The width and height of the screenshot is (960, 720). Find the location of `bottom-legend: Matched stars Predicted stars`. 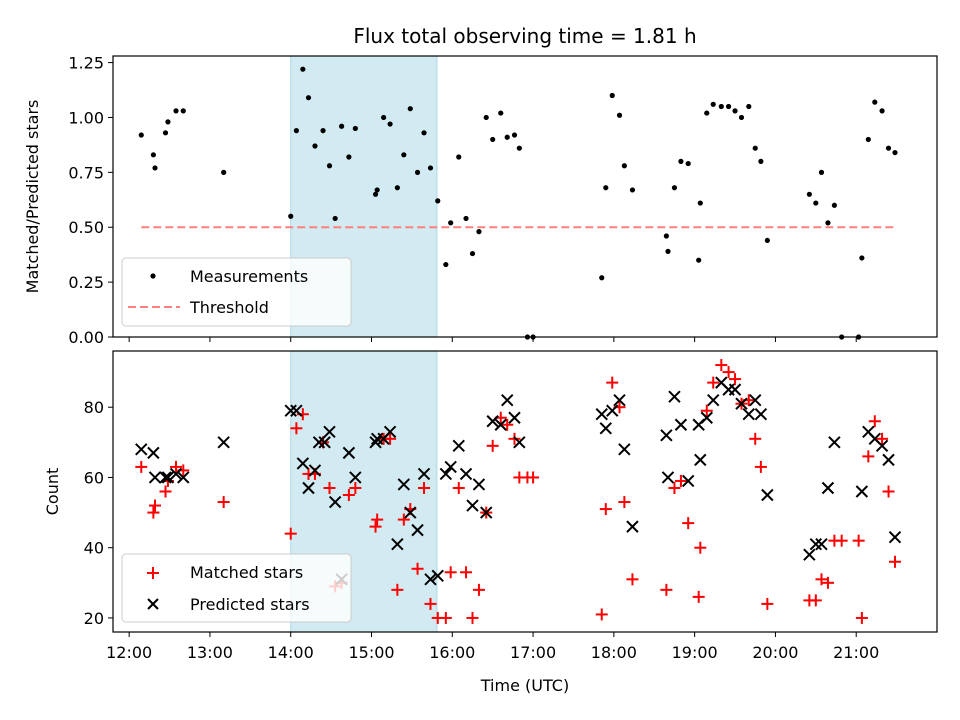

bottom-legend: Matched stars Predicted stars is located at coordinates (236, 588).